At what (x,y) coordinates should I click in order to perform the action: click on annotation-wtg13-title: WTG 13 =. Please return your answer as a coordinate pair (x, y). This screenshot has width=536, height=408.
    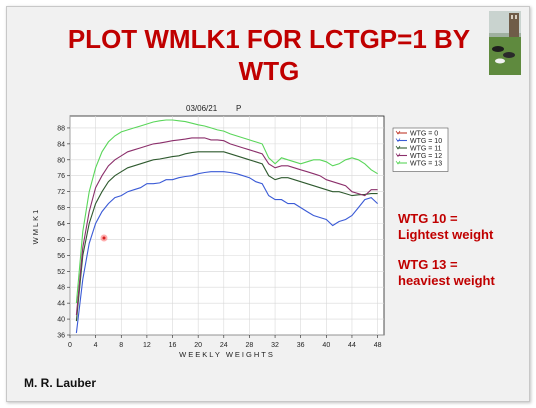
    Looking at the image, I should click on (428, 264).